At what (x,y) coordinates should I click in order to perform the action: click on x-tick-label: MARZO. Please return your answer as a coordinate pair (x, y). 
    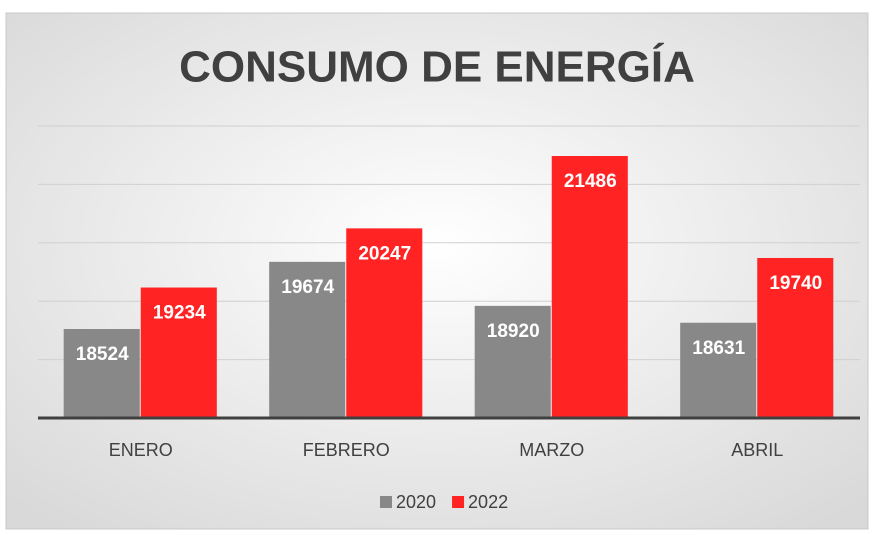
    Looking at the image, I should click on (551, 450).